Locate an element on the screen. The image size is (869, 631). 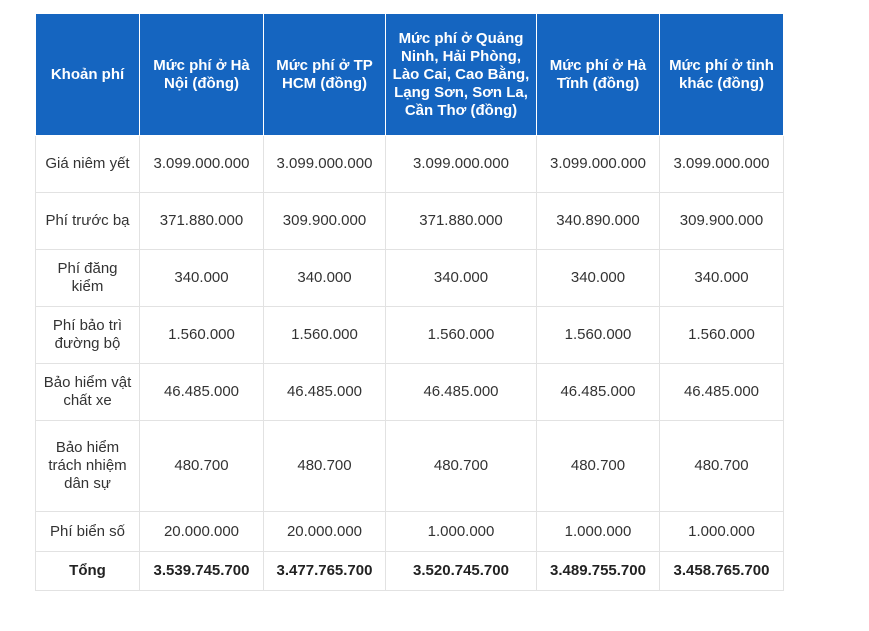
cell-total: 3.539.745.700 is located at coordinates (201, 571).